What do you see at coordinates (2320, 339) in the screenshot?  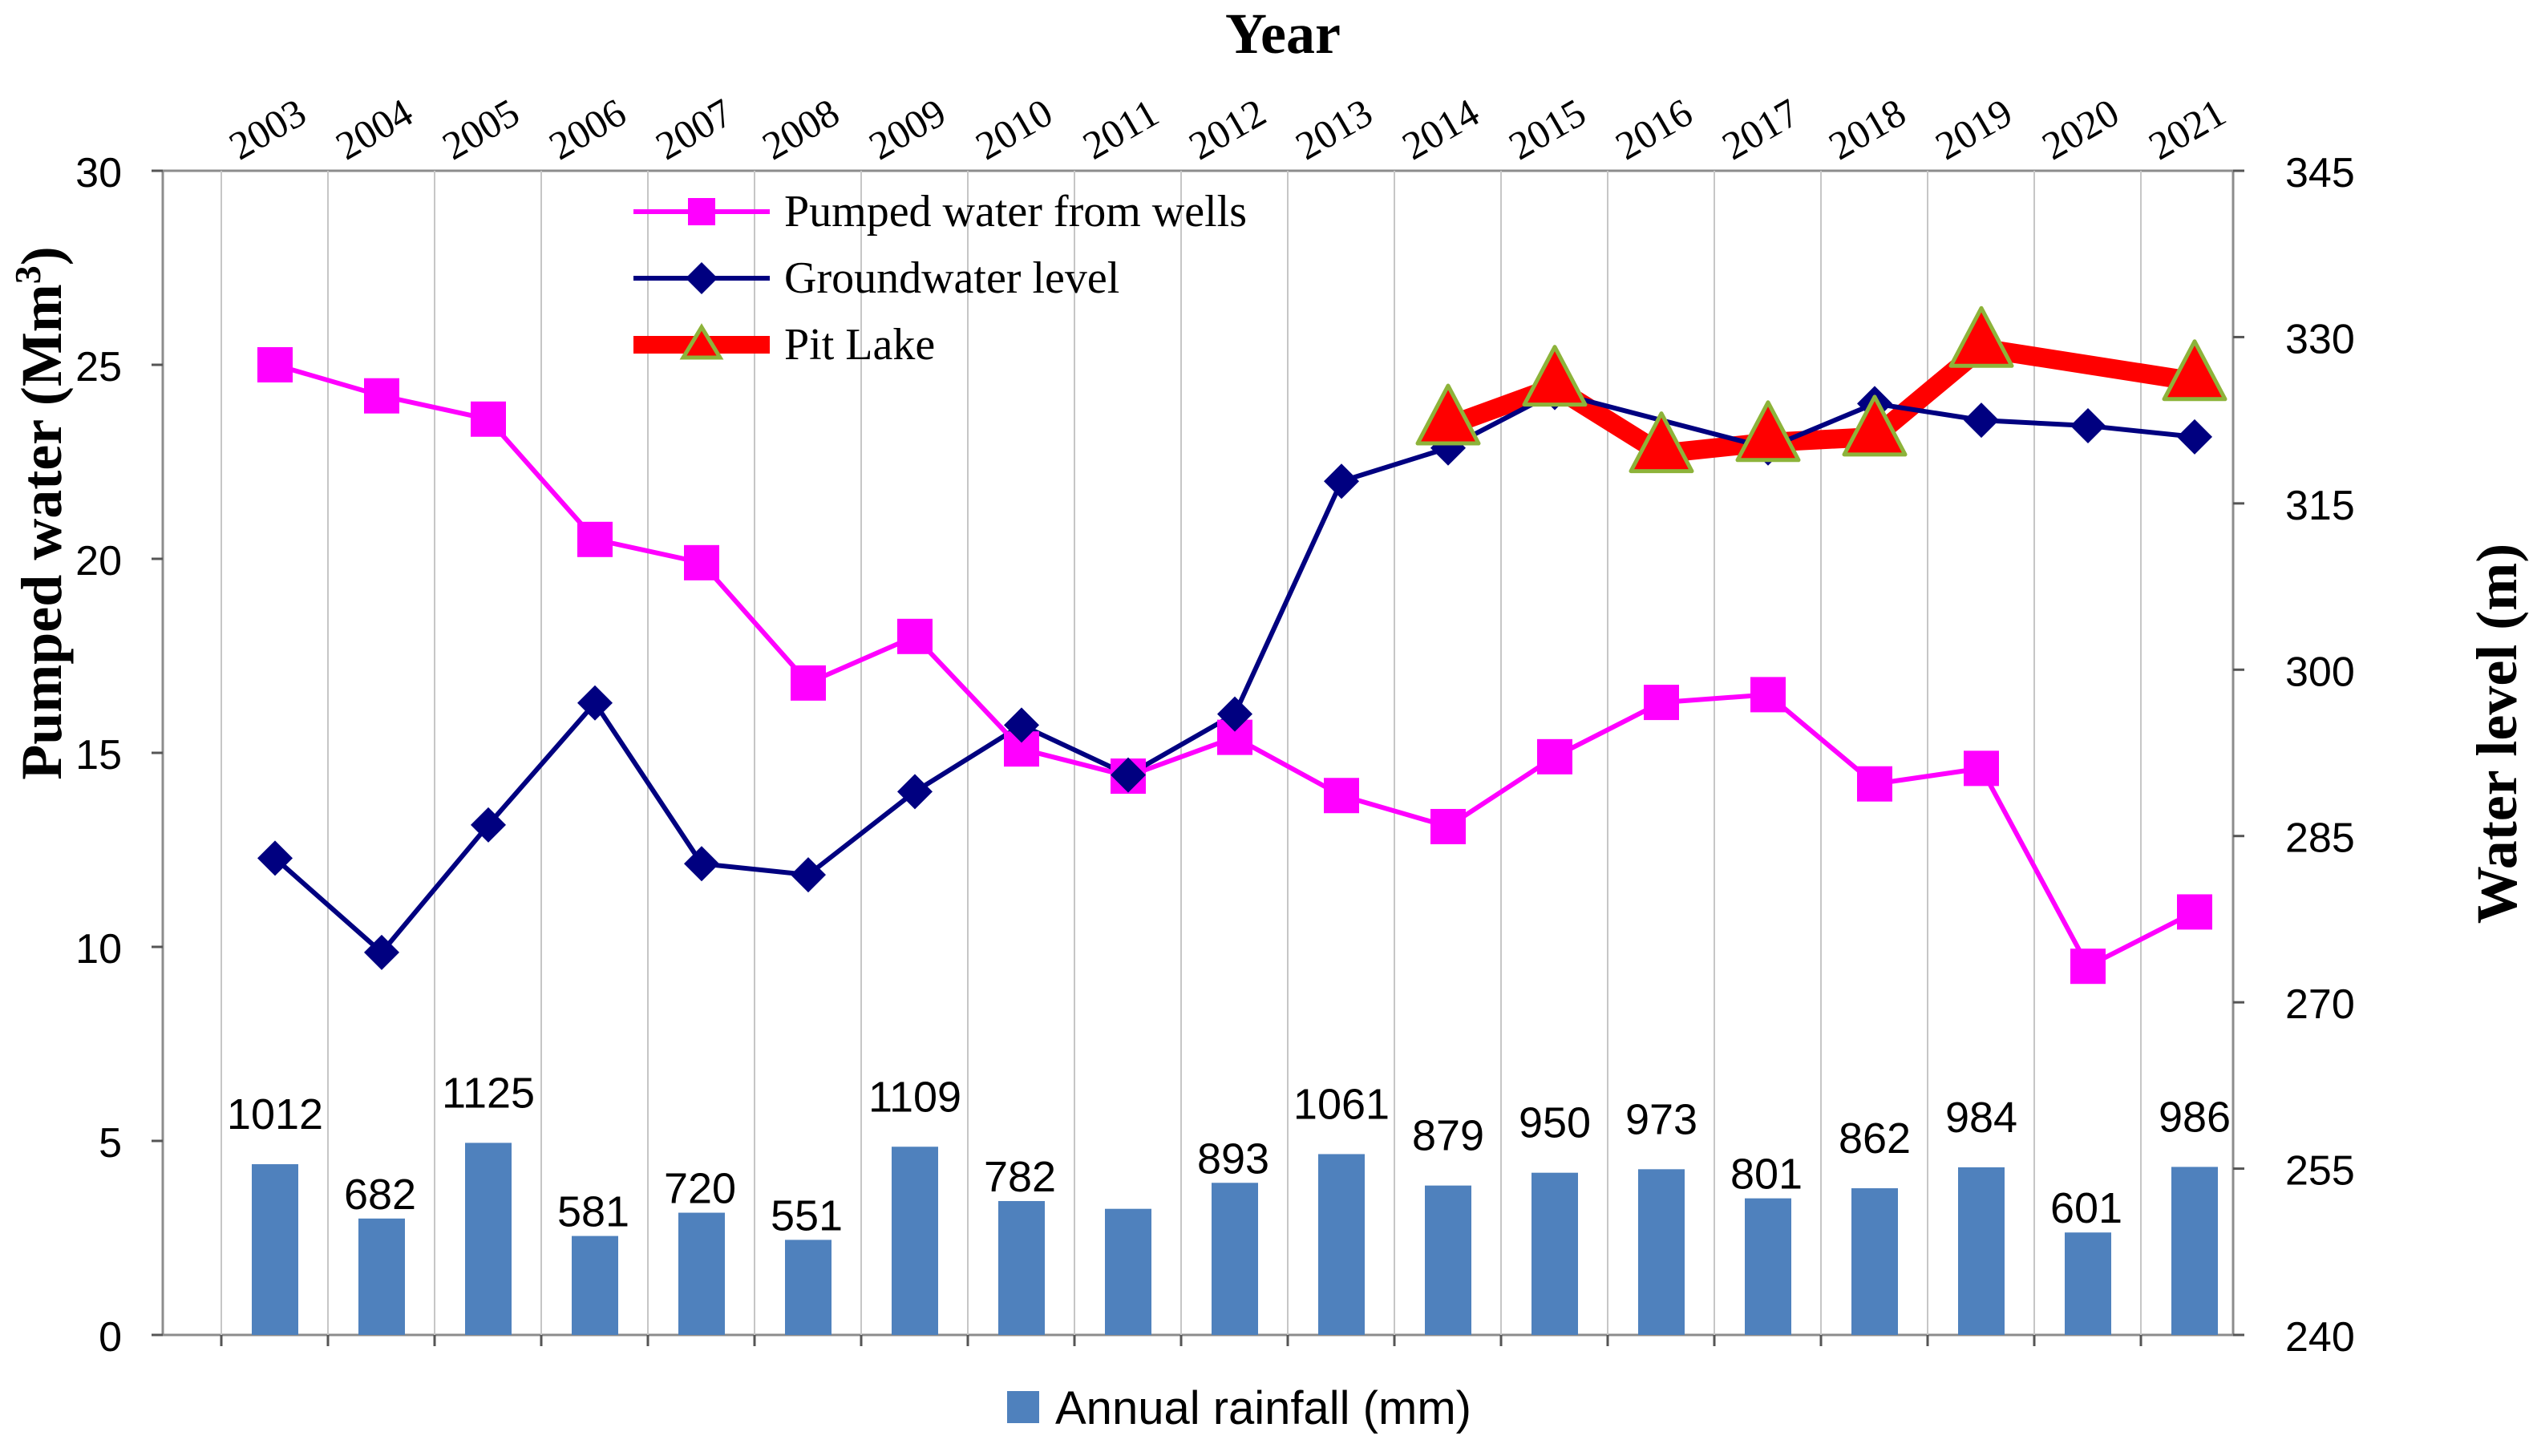 I see `right-tick-label-330: 330` at bounding box center [2320, 339].